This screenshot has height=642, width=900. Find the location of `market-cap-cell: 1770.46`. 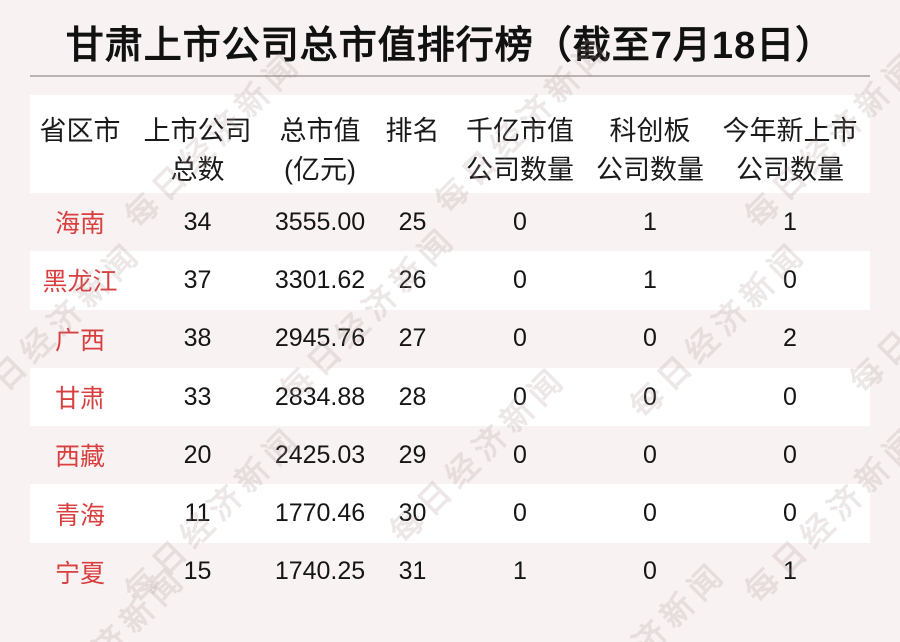

market-cap-cell: 1770.46 is located at coordinates (320, 513).